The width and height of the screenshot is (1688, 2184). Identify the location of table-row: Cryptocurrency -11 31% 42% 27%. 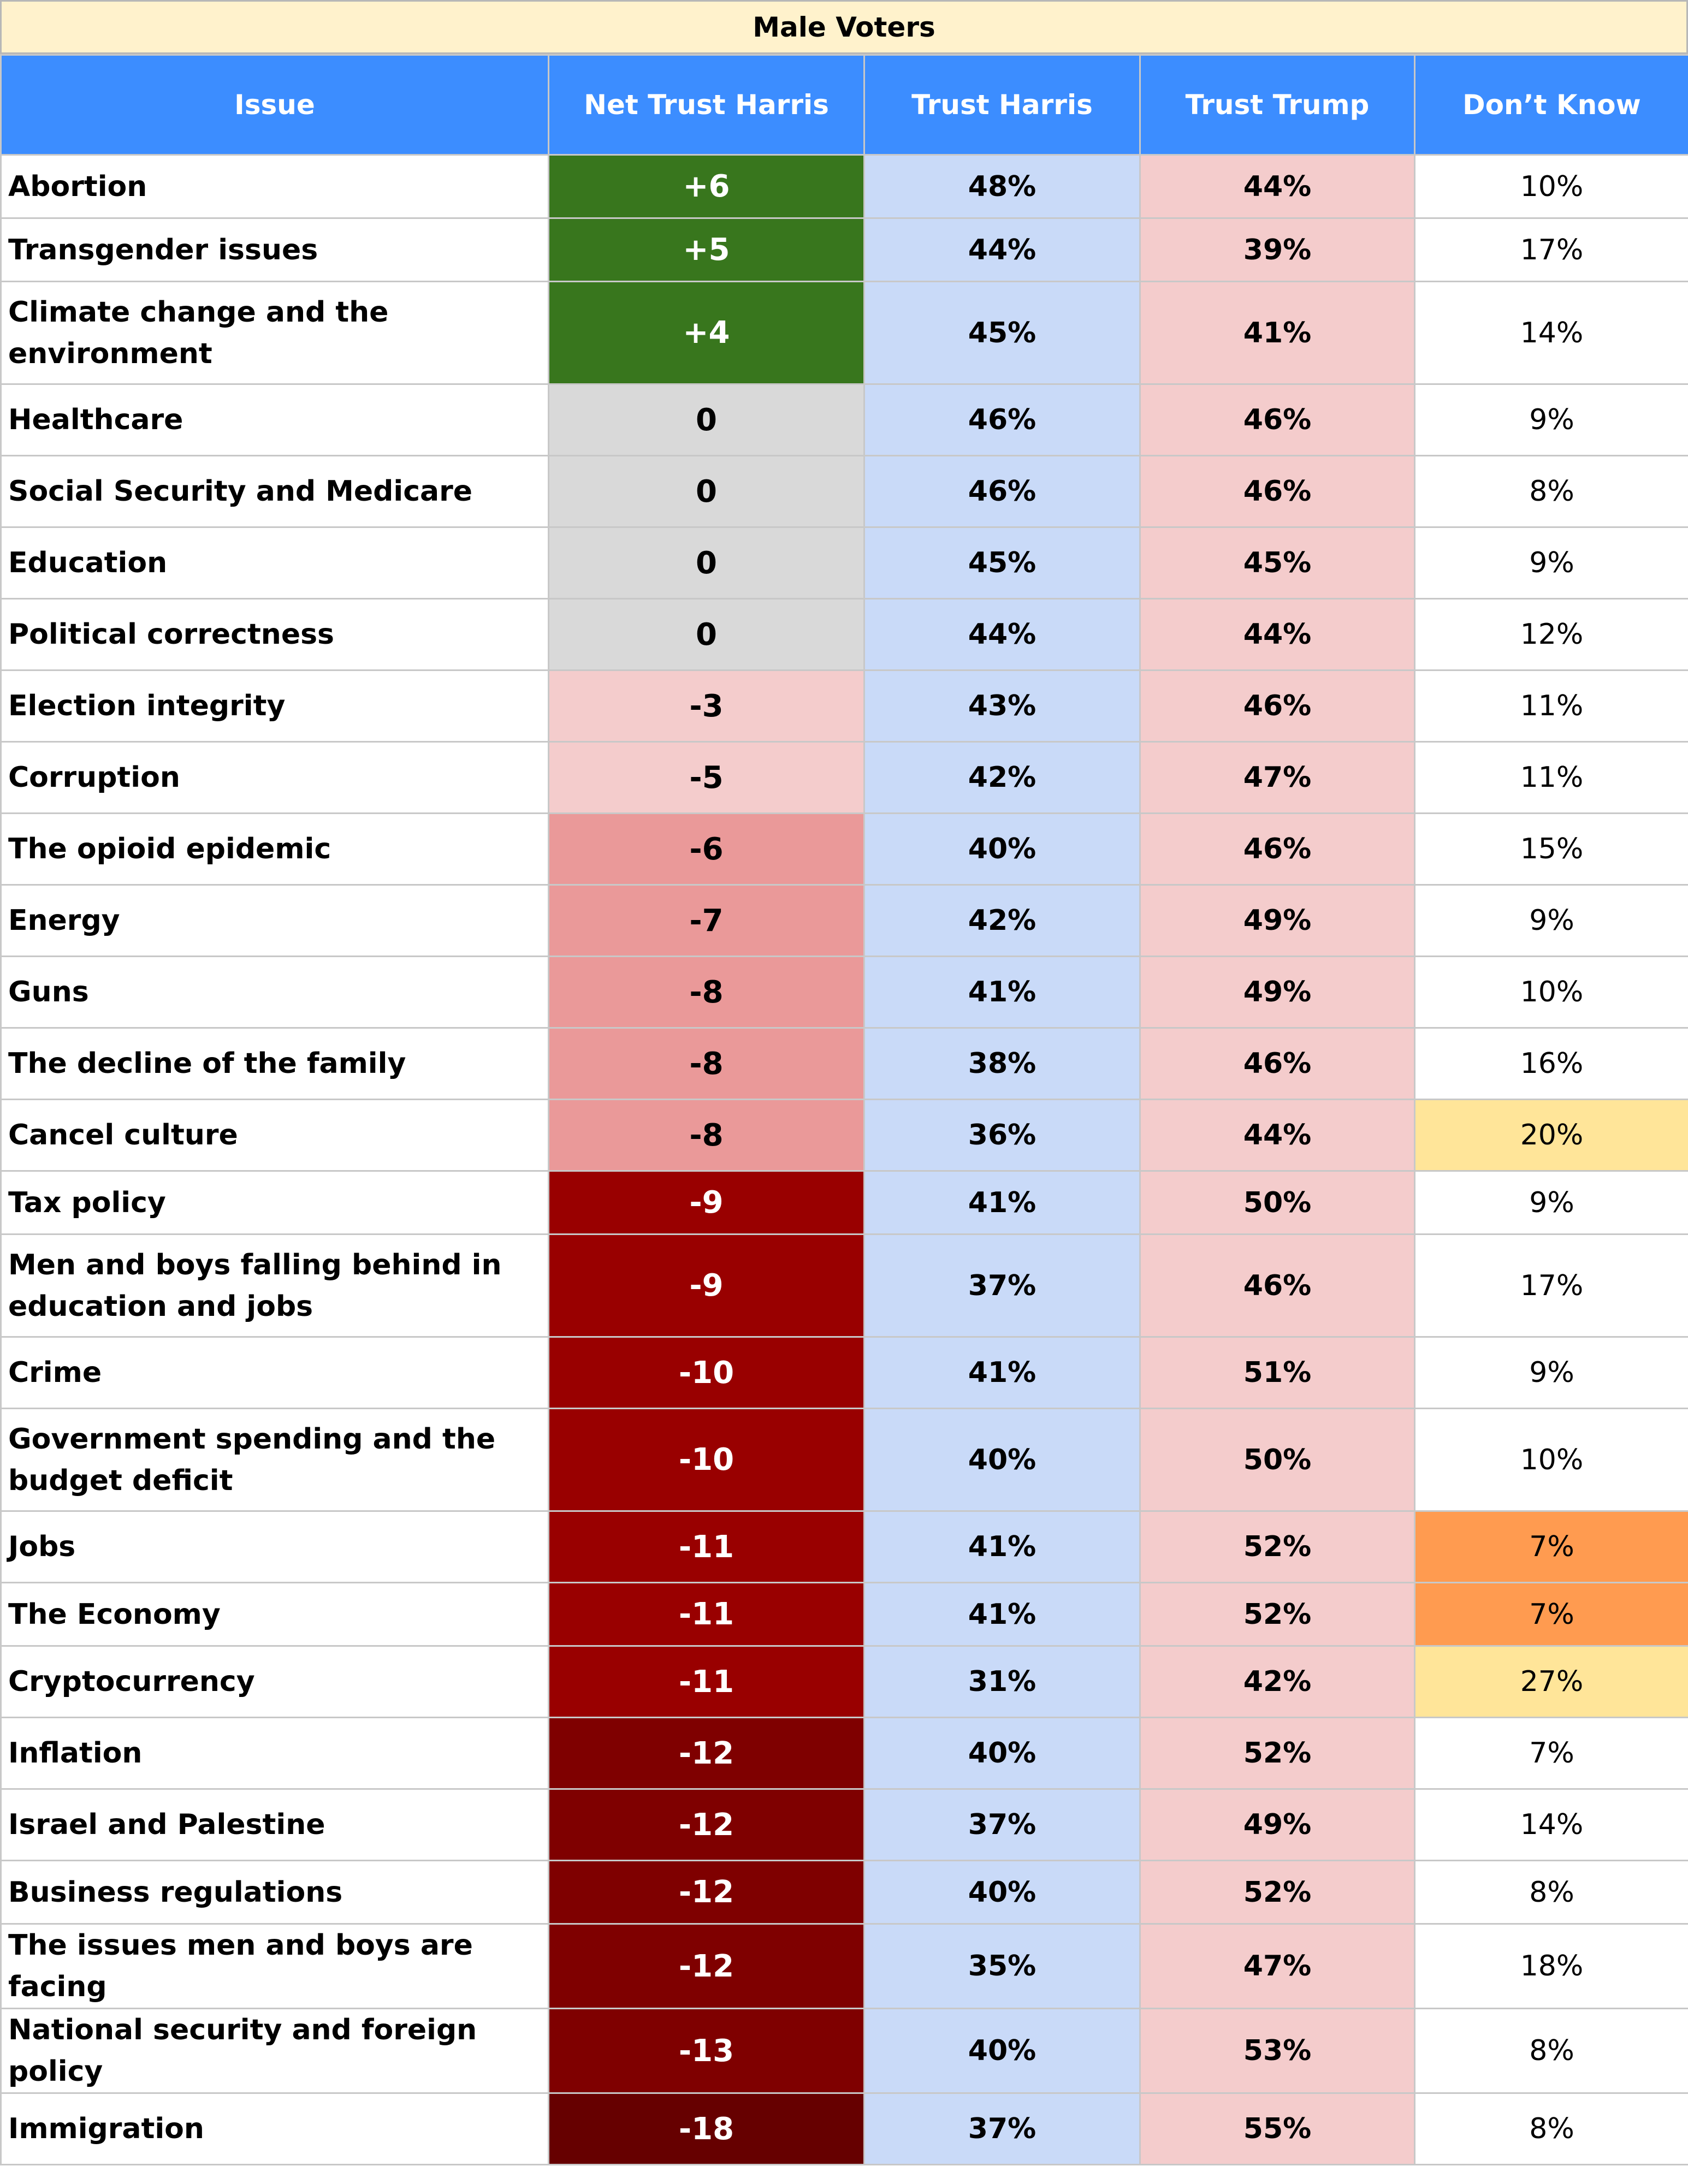
(844, 1681).